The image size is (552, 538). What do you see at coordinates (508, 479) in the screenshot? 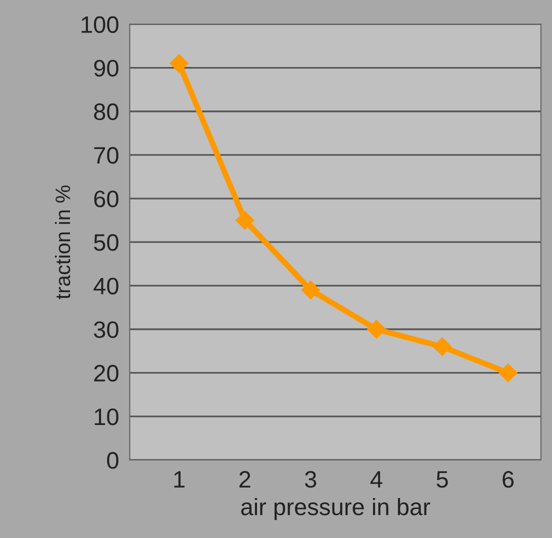
I see `x-tick-label: 6` at bounding box center [508, 479].